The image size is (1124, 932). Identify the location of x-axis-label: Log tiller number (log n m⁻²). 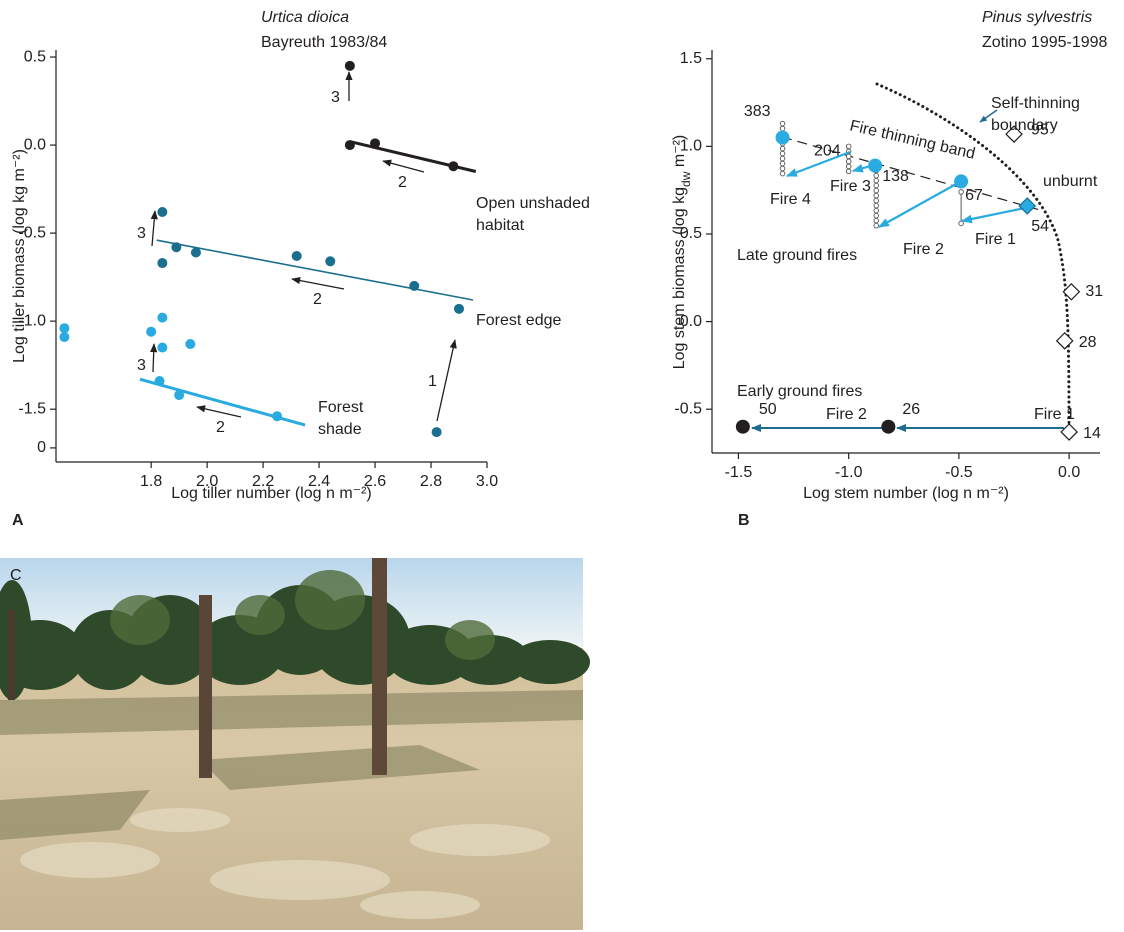
(271, 493).